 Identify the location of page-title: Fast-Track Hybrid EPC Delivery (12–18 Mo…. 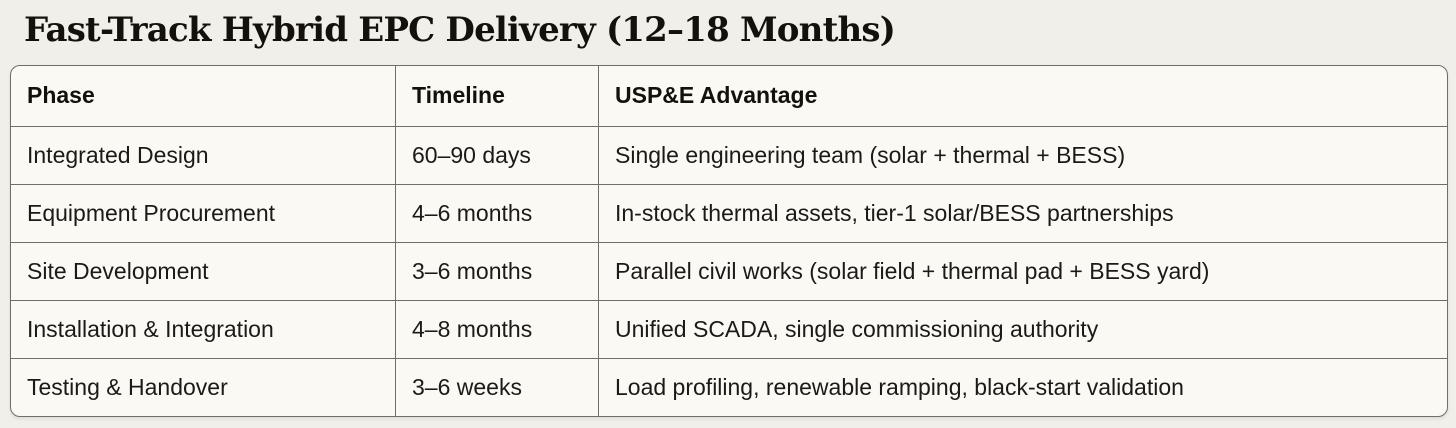
(460, 30).